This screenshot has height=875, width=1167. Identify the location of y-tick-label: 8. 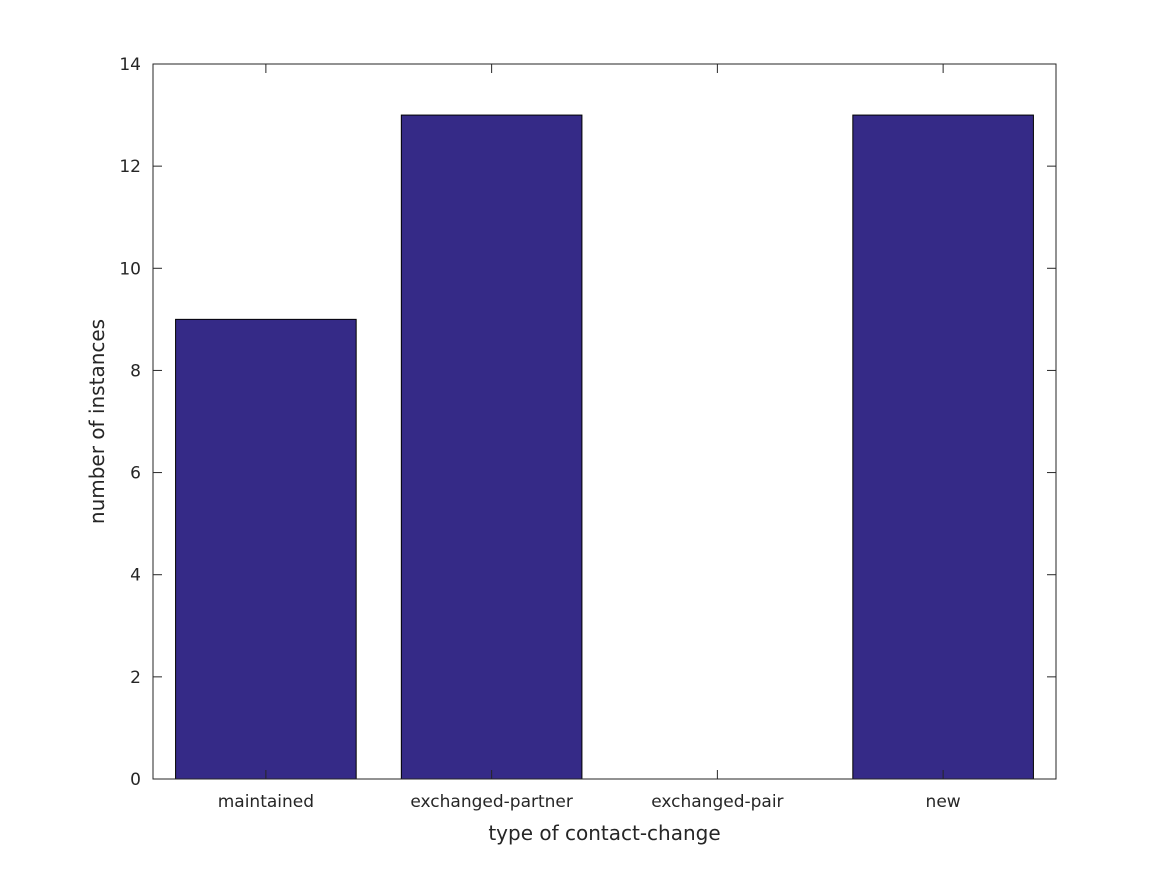
(135, 371).